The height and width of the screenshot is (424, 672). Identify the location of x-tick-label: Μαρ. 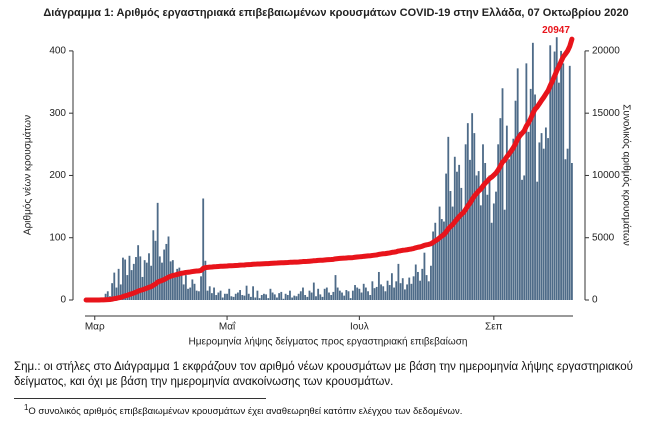
(95, 327).